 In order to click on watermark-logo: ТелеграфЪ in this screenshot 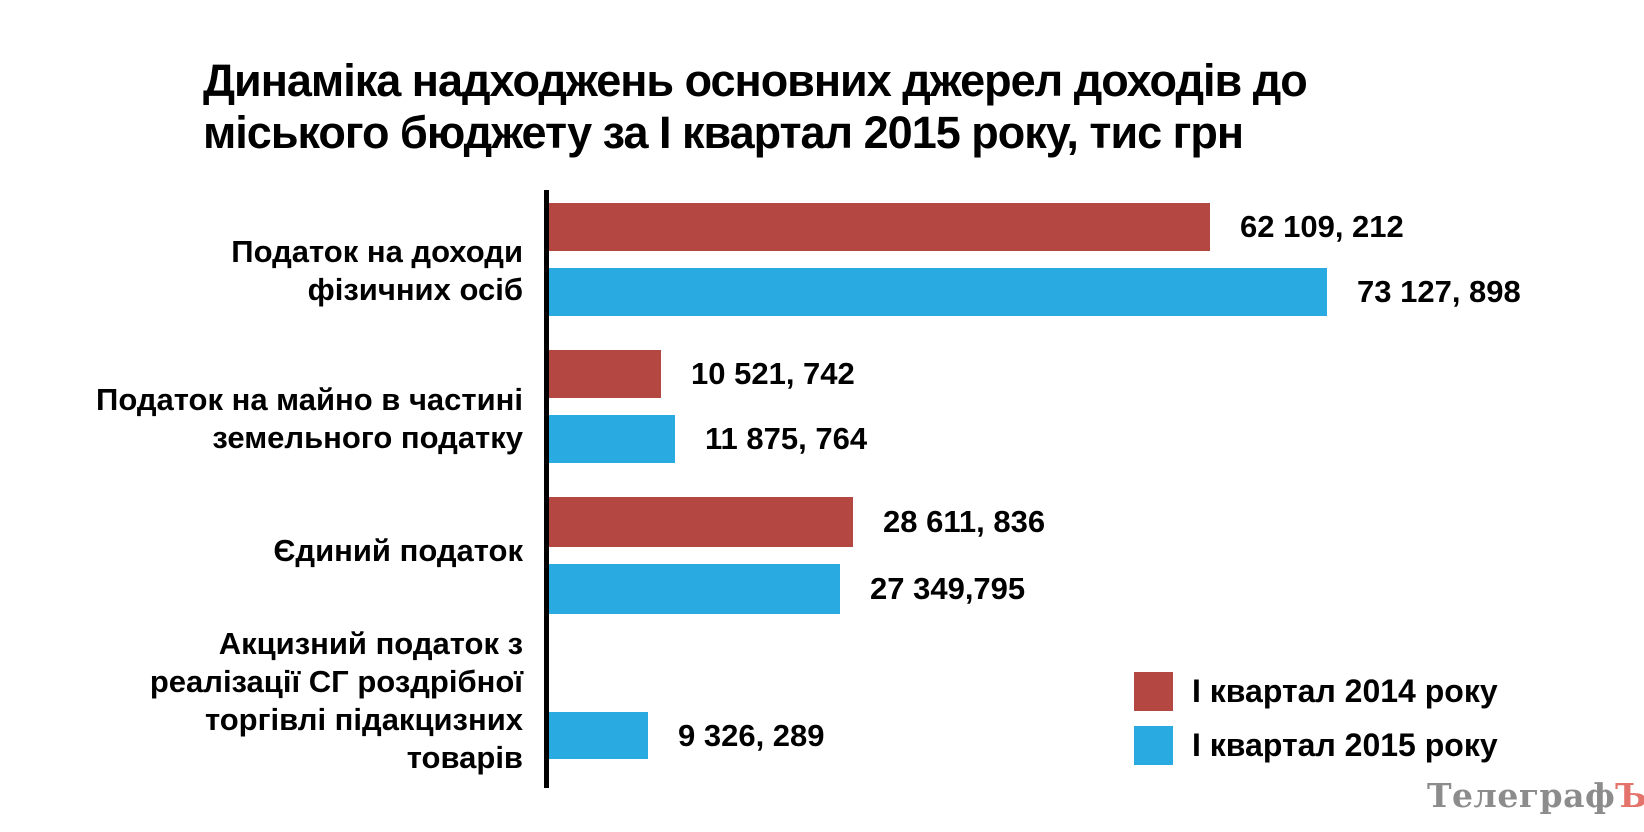, I will do `click(1535, 795)`.